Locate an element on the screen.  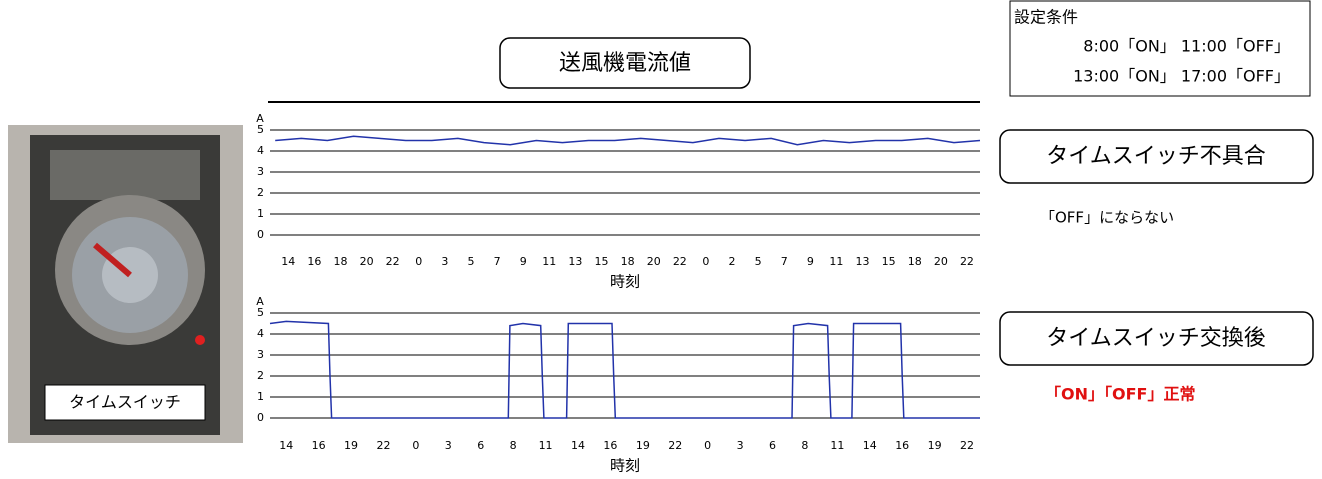
conditions-line: 13:00「ON」 17:00「OFF」 is located at coordinates (1181, 76).